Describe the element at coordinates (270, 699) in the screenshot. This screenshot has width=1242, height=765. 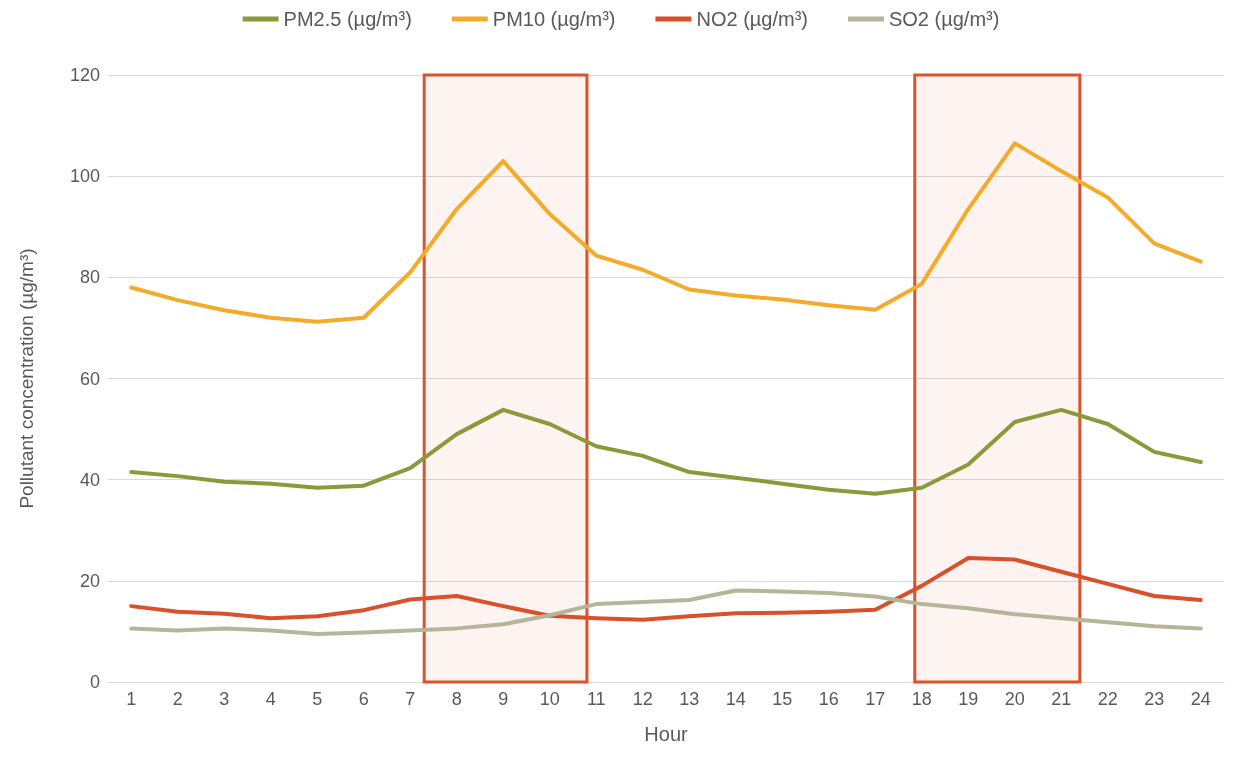
I see `x-tick-label: 4` at that location.